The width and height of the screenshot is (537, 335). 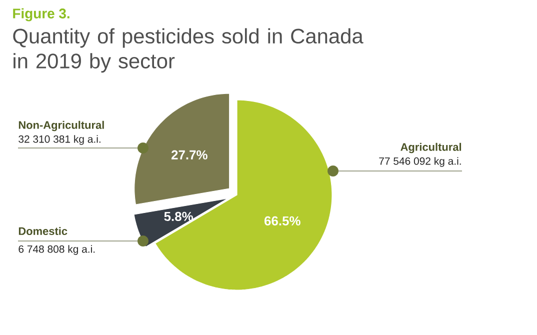 What do you see at coordinates (178, 217) in the screenshot?
I see `data-label: 5.8%` at bounding box center [178, 217].